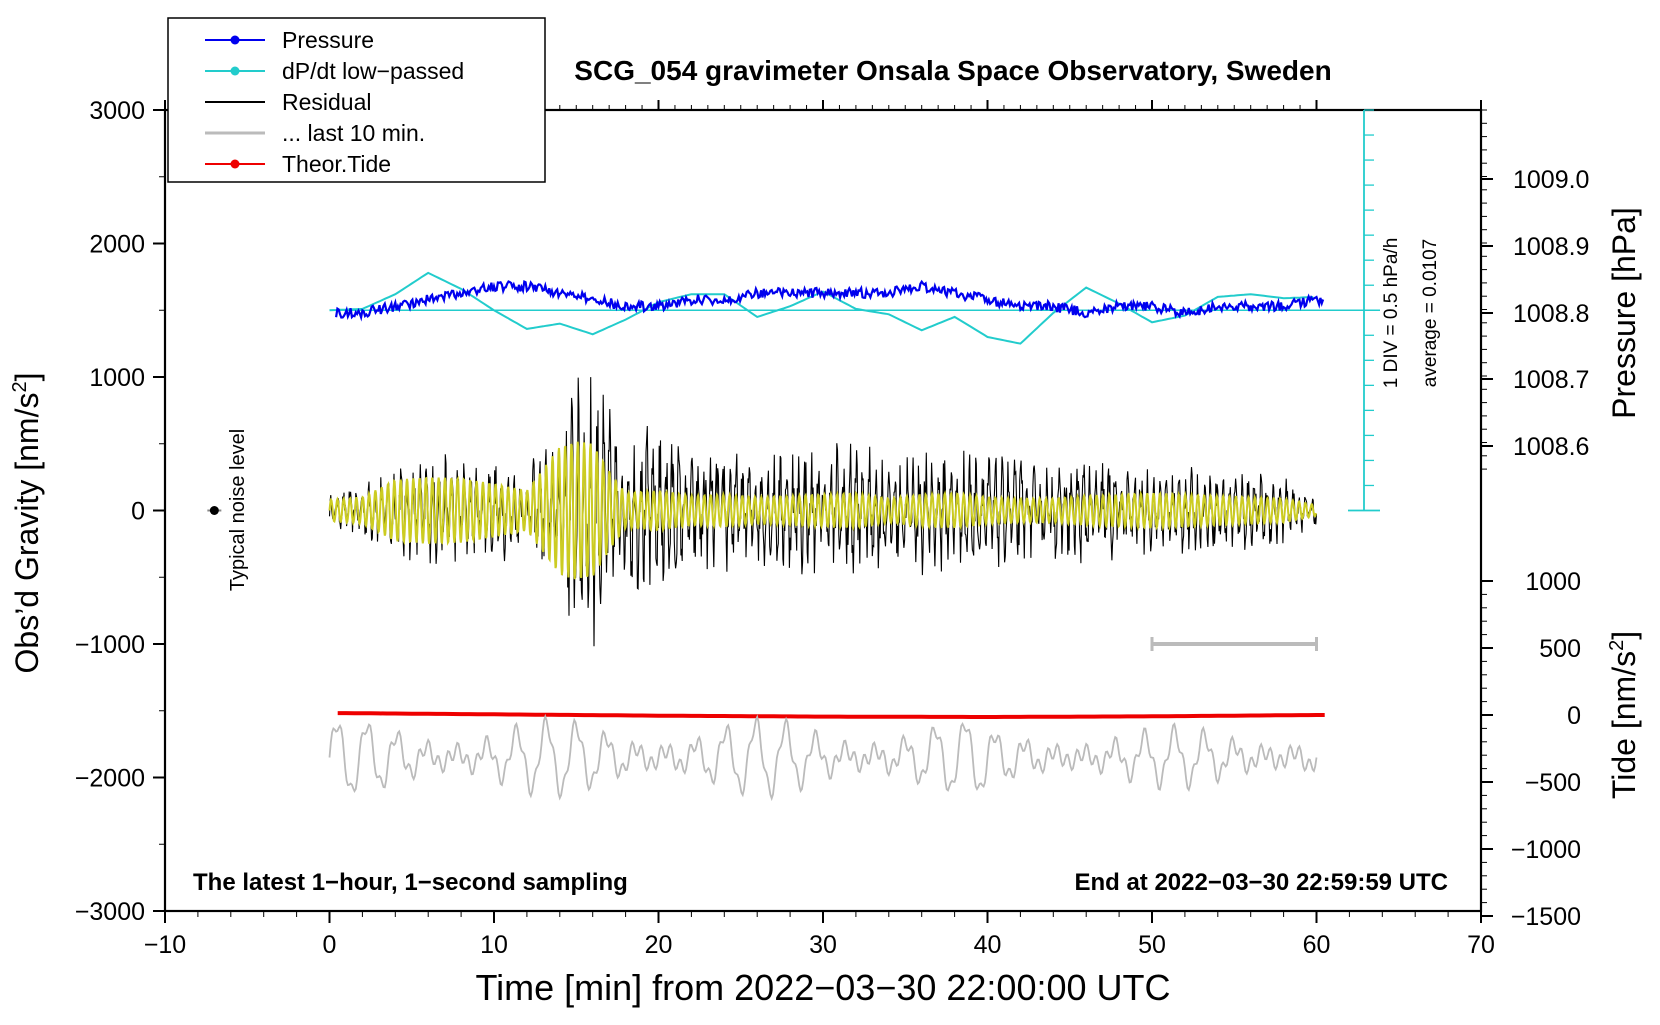 The image size is (1660, 1025). Describe the element at coordinates (1551, 447) in the screenshot. I see `pressure-tick-label: 1008.6` at that location.